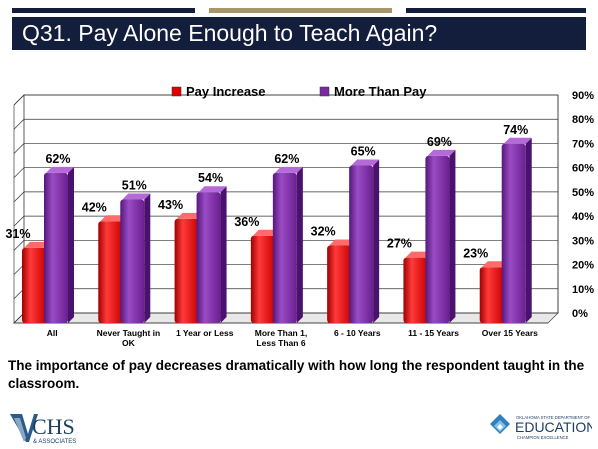 The width and height of the screenshot is (598, 449). I want to click on data-label-more-than-pay: 69%, so click(439, 142).